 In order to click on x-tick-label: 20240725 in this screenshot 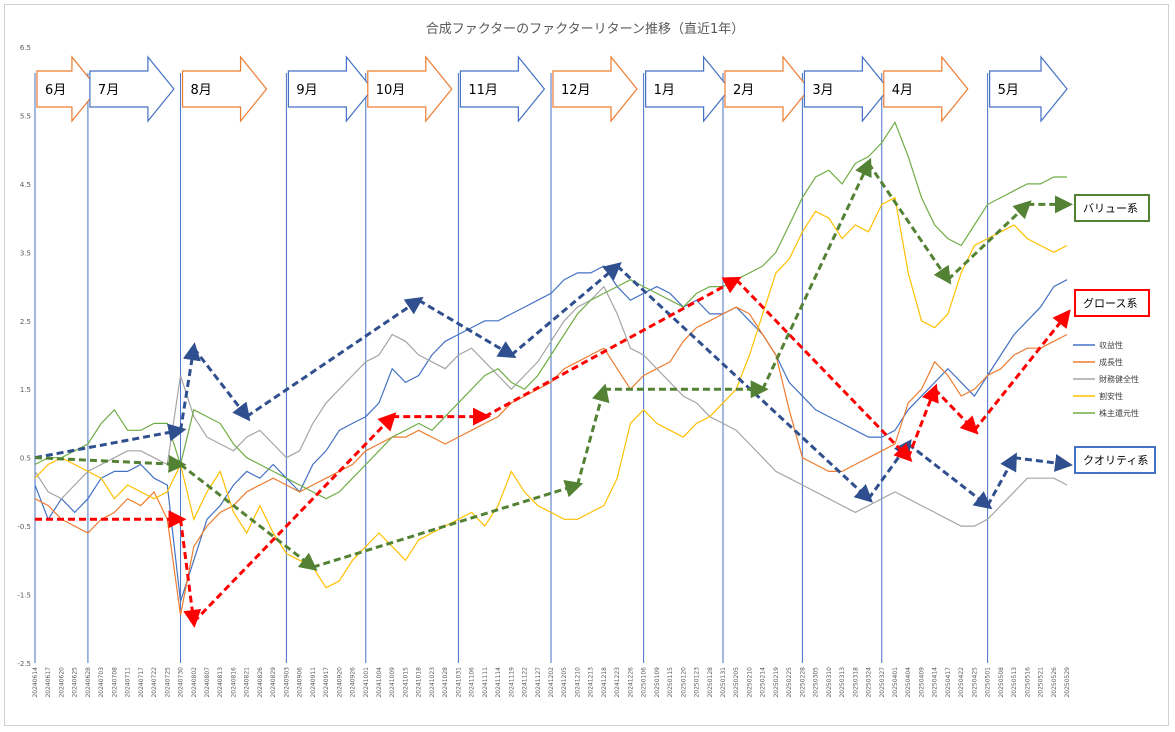, I will do `click(167, 682)`.